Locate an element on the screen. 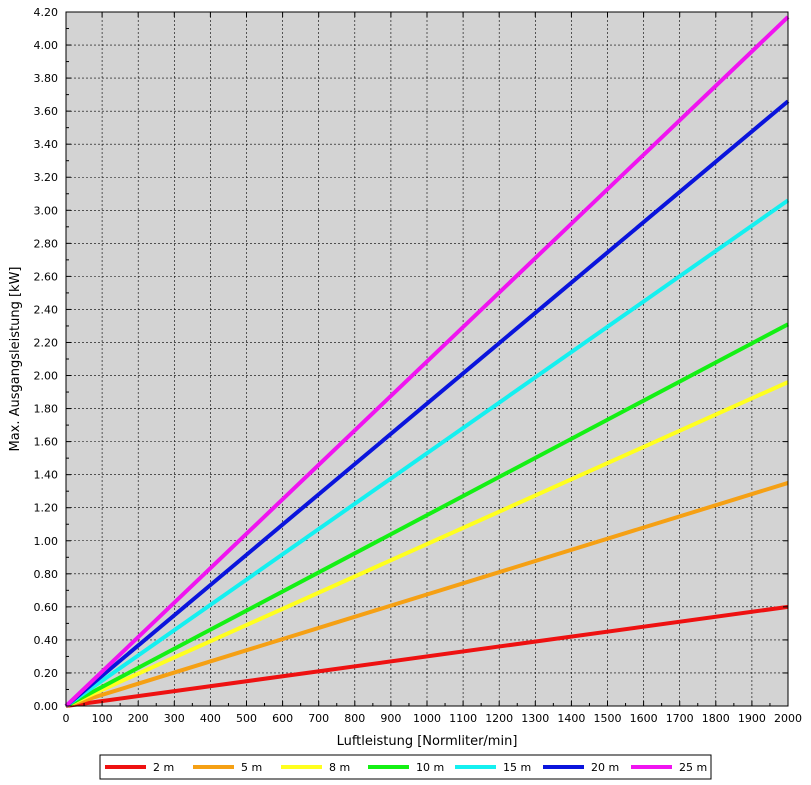 Image resolution: width=811 pixels, height=785 pixels. y-tick-label: 3.00 is located at coordinates (46, 210).